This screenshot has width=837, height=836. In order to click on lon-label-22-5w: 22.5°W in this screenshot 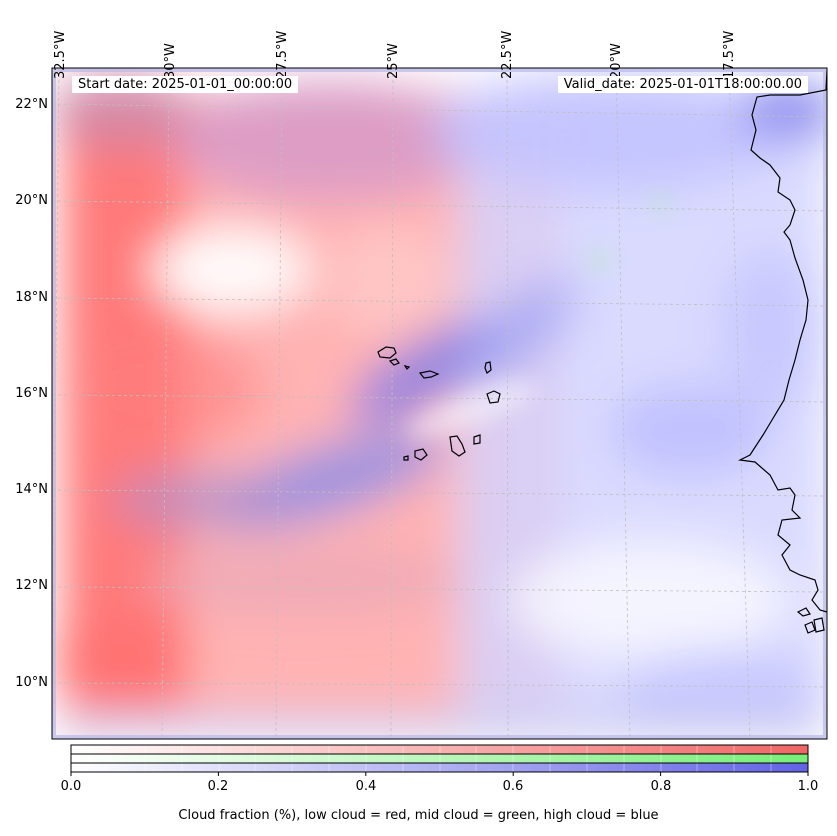, I will do `click(507, 54)`.